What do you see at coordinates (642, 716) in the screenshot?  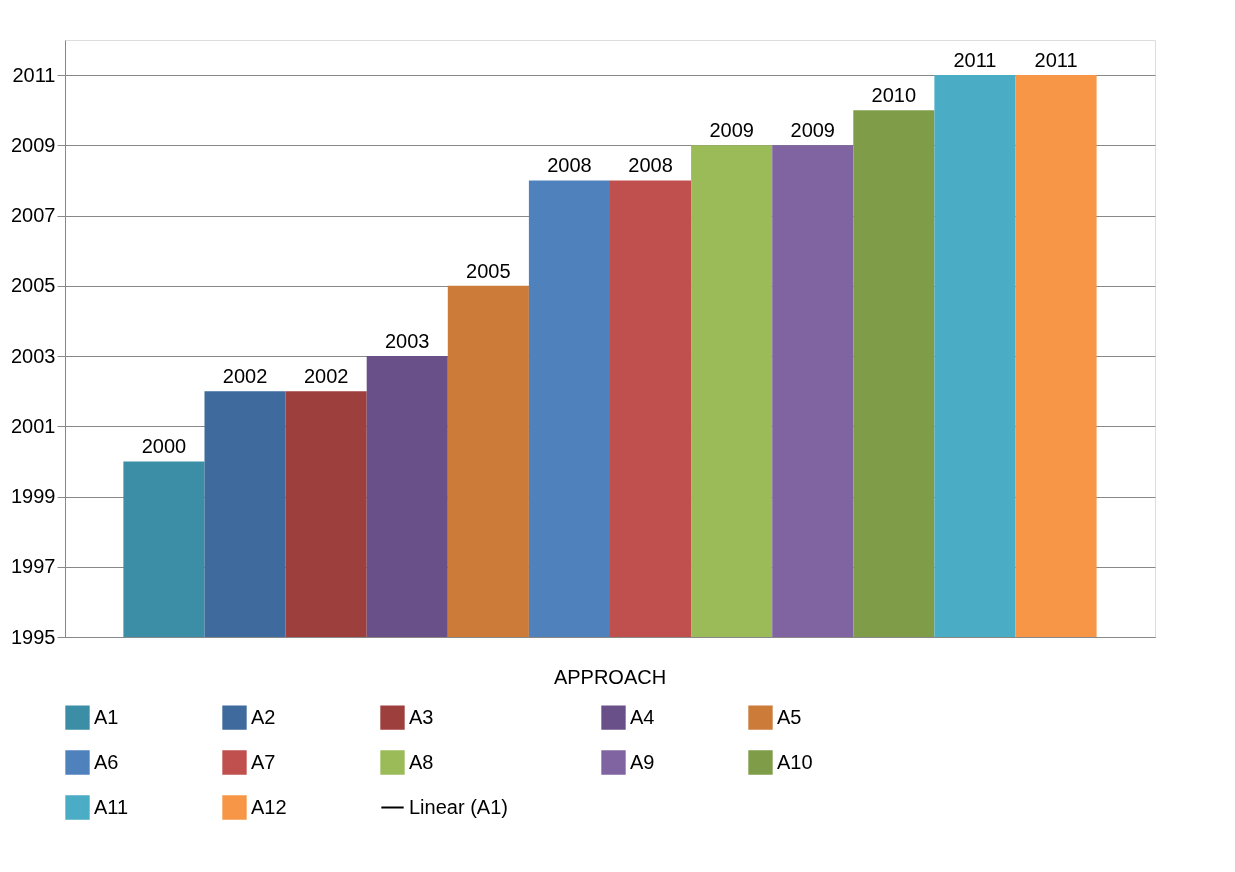 I see `legend-label: A4` at bounding box center [642, 716].